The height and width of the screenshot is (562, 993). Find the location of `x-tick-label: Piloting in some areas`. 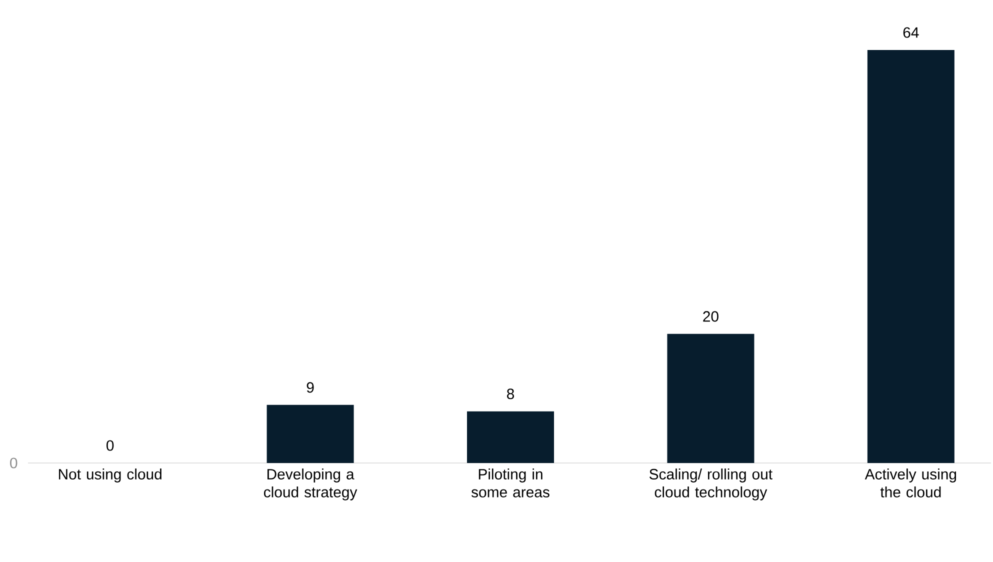

x-tick-label: Piloting in some areas is located at coordinates (510, 483).